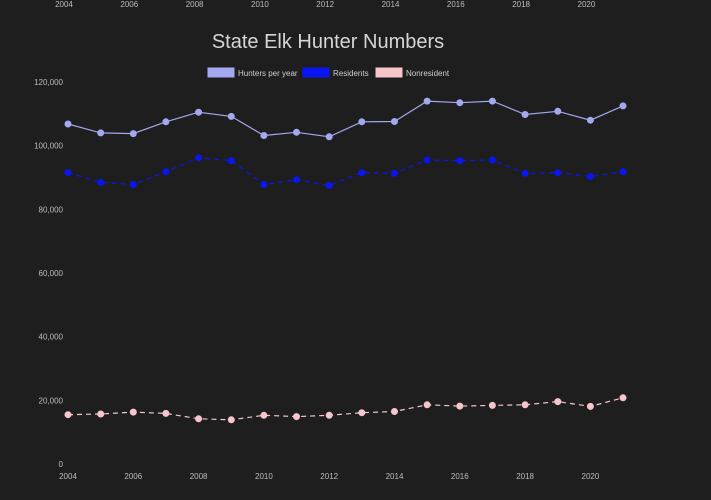 This screenshot has width=711, height=500. I want to click on x-tick-label: 2014, so click(395, 476).